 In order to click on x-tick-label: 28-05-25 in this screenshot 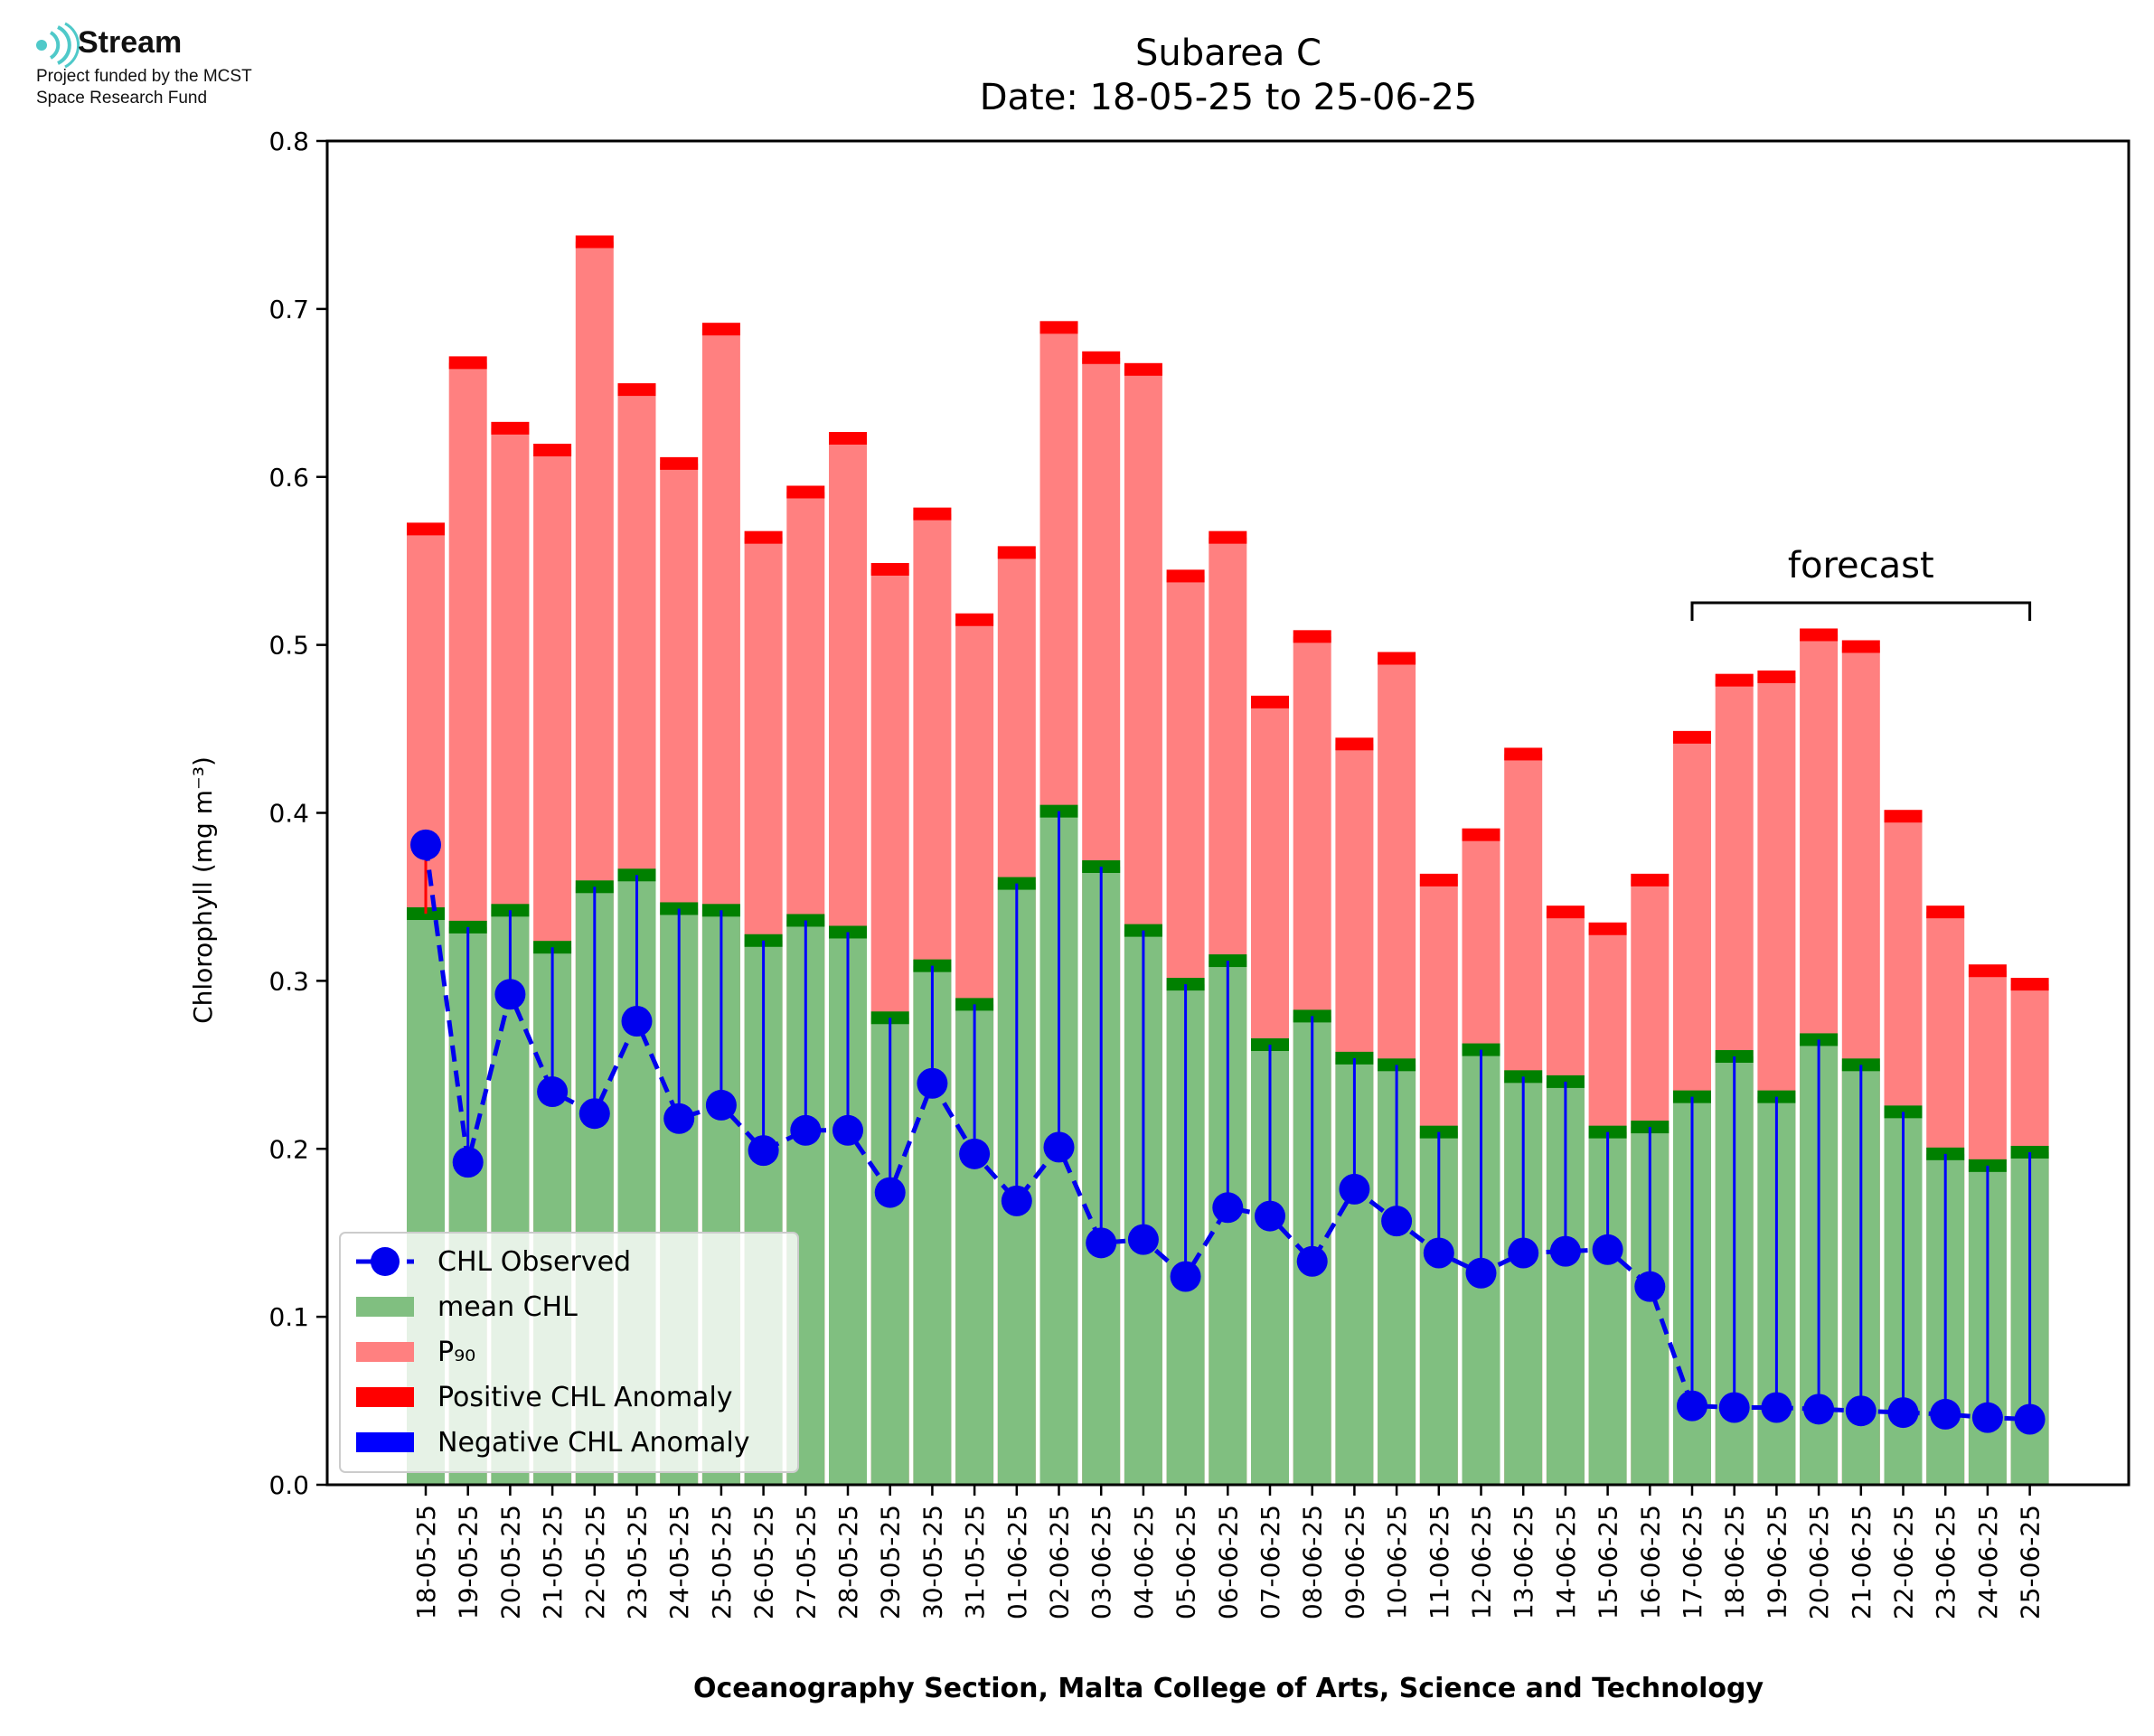, I will do `click(848, 1562)`.